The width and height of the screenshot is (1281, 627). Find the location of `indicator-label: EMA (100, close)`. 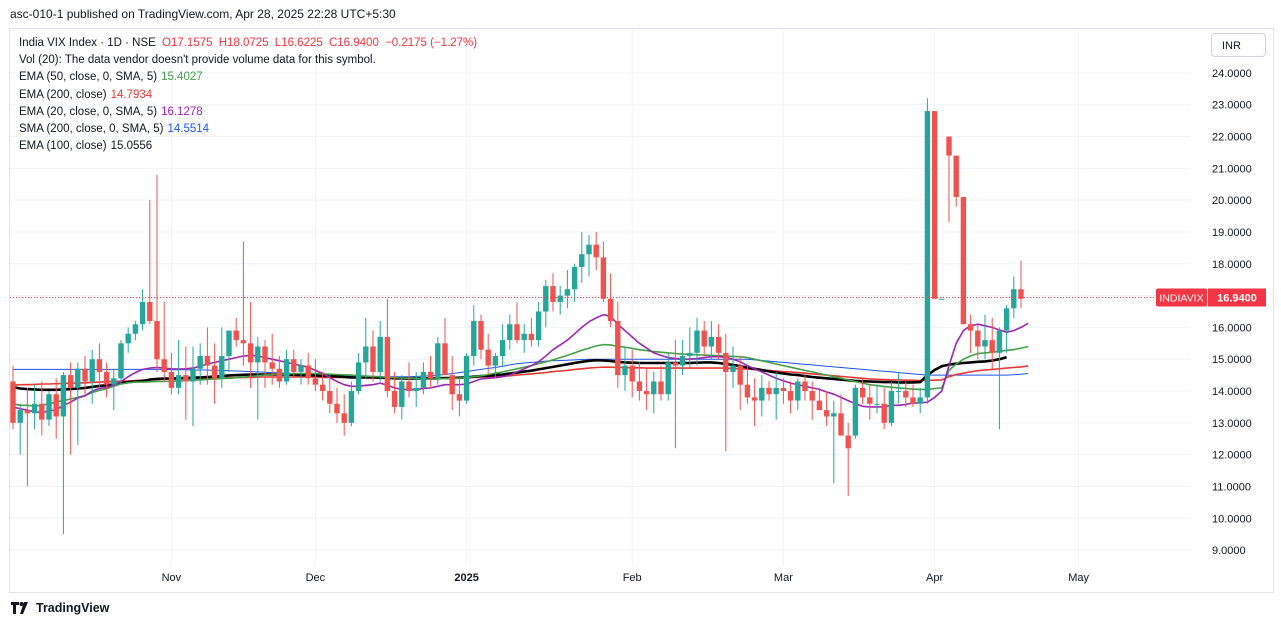

indicator-label: EMA (100, close) is located at coordinates (63, 146).